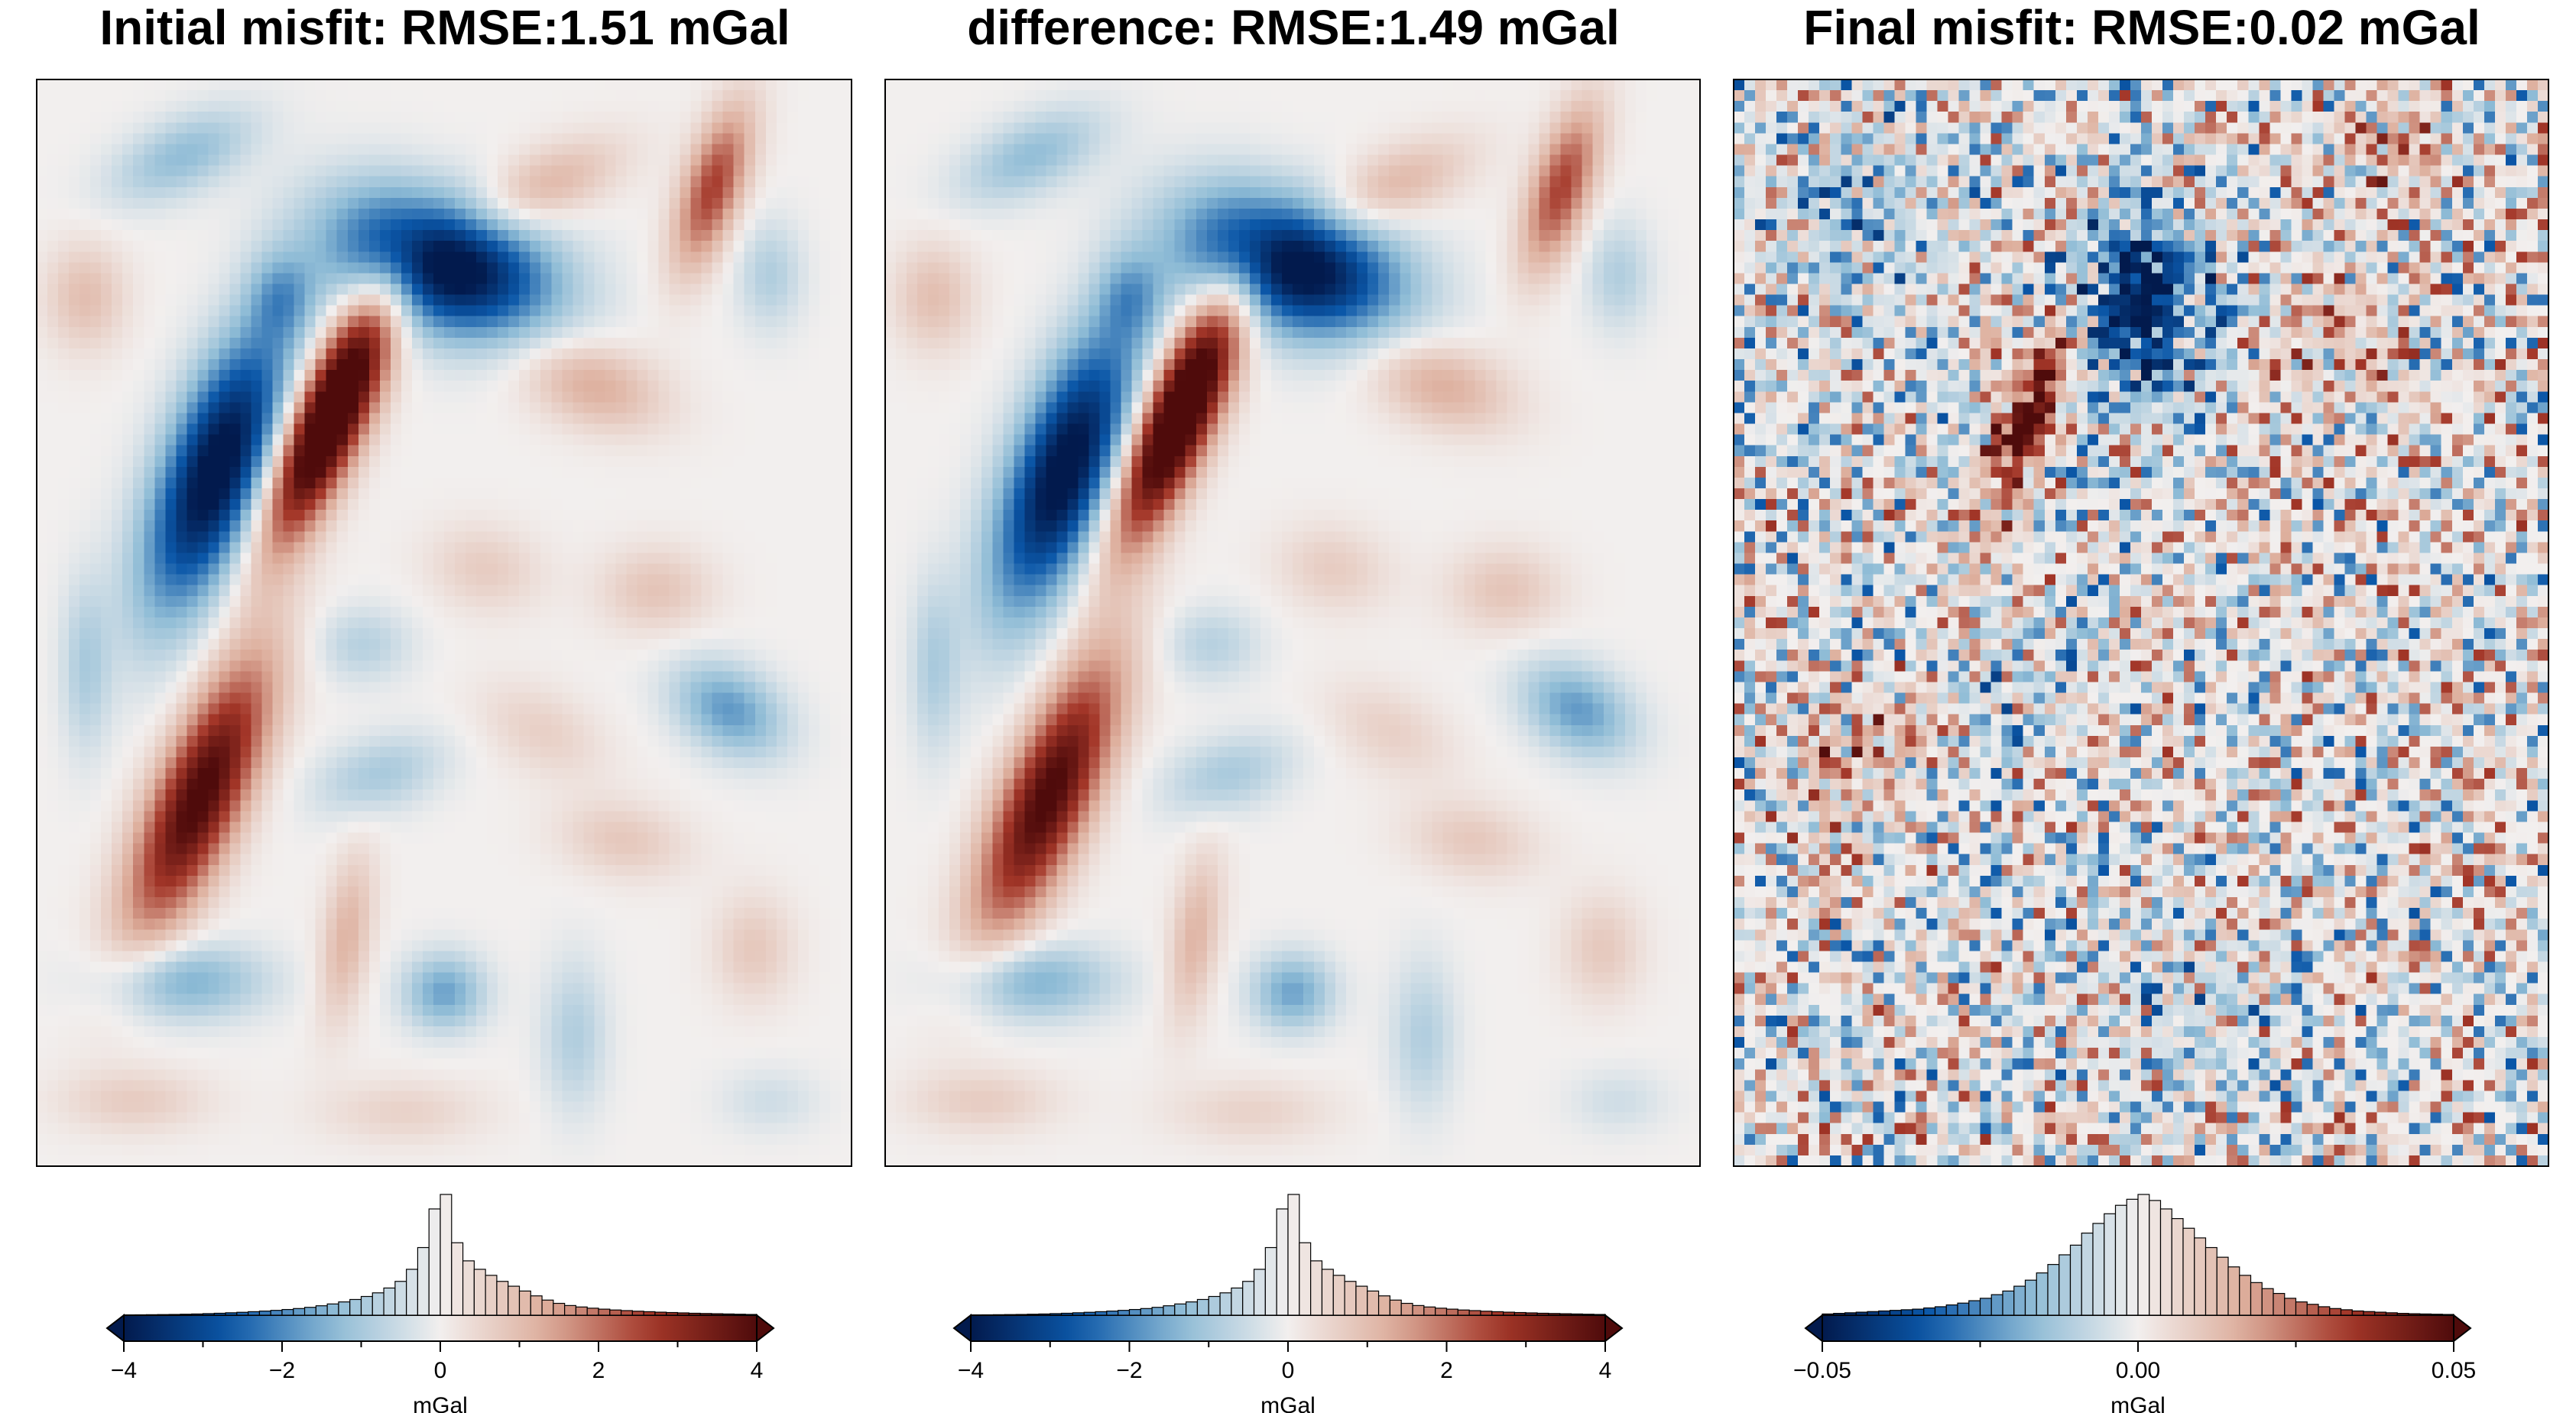  I want to click on colorbar: −4 −2 0 2 4 mGal, so click(1288, 1303).